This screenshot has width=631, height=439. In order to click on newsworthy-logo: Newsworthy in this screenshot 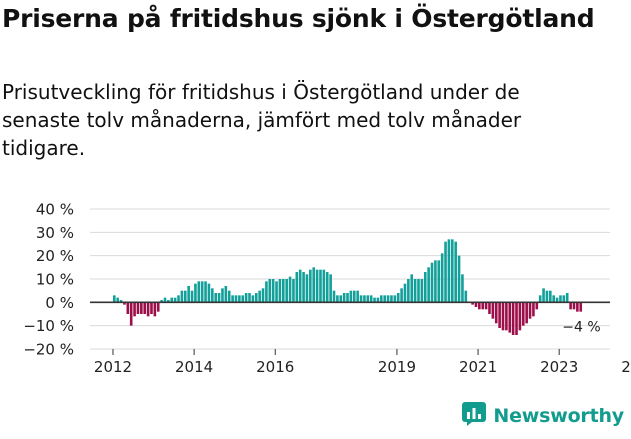, I will do `click(542, 416)`.